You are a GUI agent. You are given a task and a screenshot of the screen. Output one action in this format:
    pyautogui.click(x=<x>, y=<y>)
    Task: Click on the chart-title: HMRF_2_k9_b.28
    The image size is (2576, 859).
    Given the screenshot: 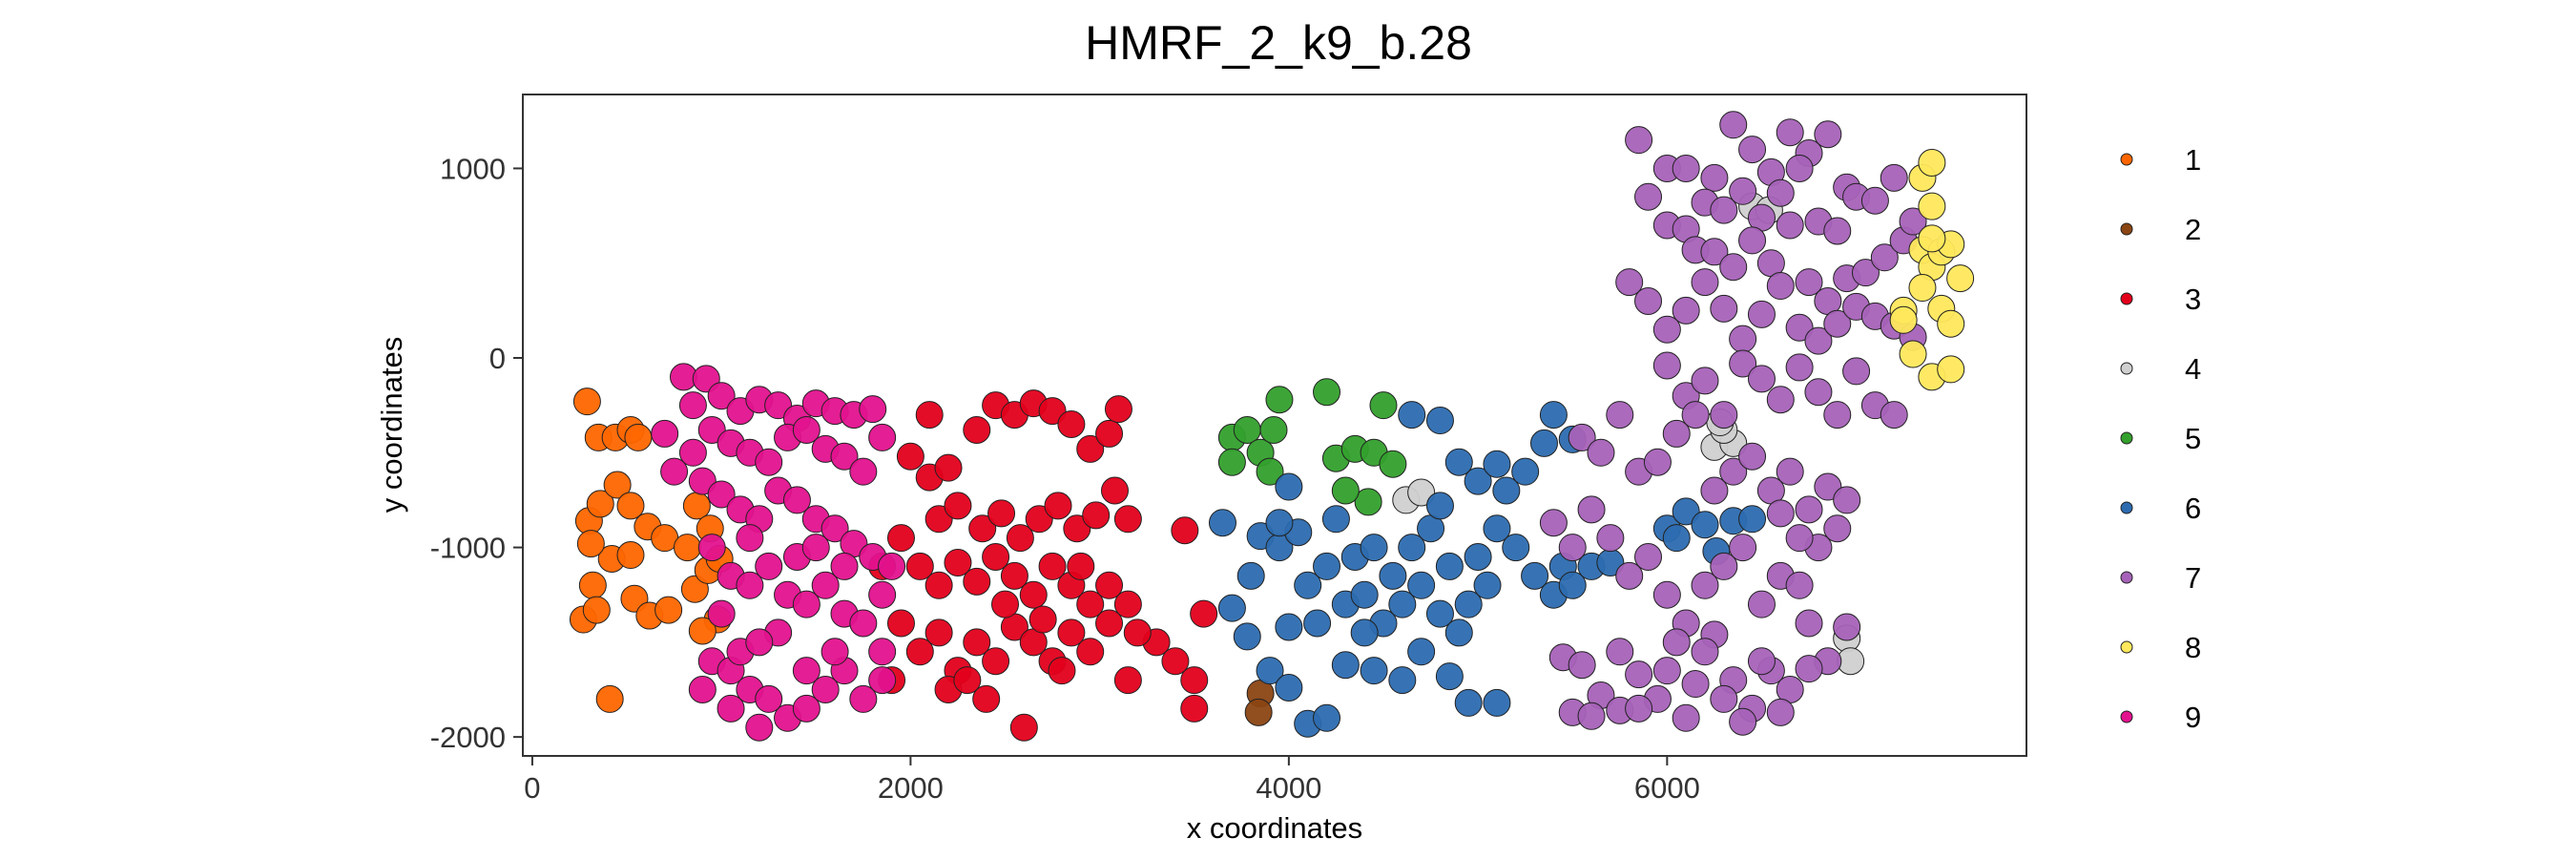 What is the action you would take?
    pyautogui.click(x=1278, y=43)
    